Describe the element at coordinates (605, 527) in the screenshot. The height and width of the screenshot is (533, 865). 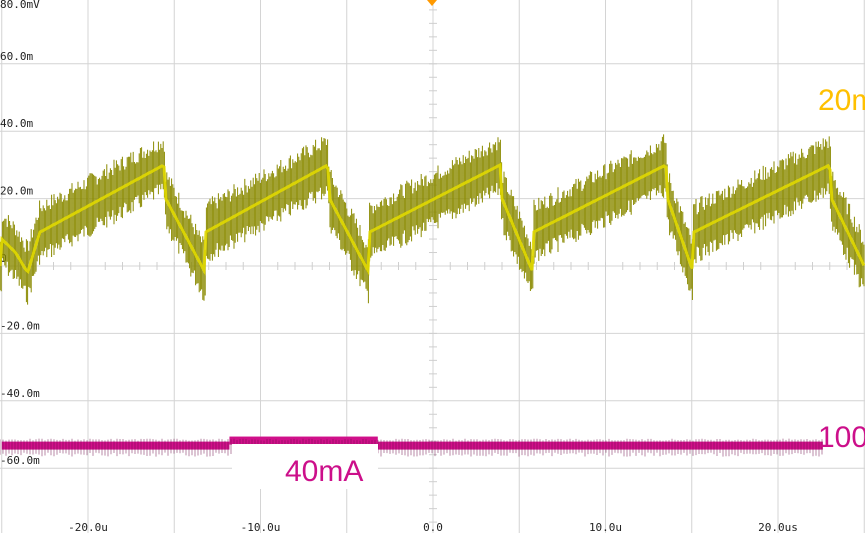
I see `x-tick-label: 10.0u` at that location.